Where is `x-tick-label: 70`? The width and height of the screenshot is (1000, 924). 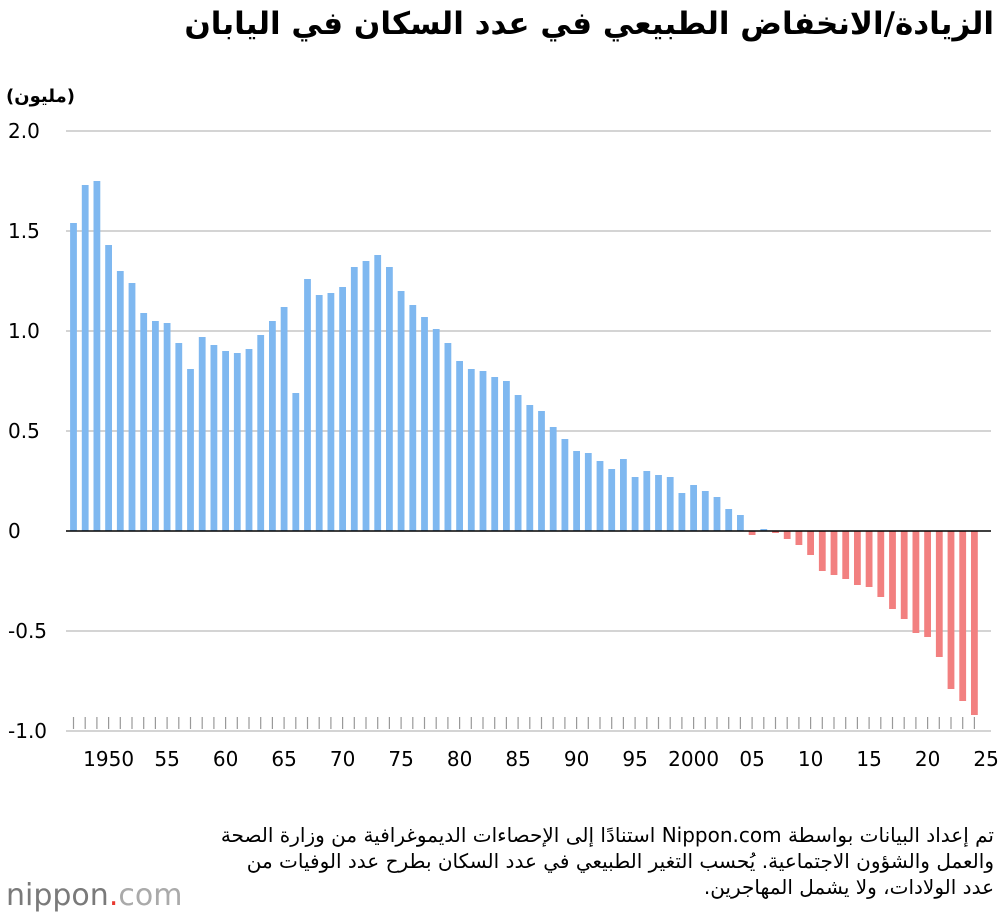
x-tick-label: 70 is located at coordinates (342, 759).